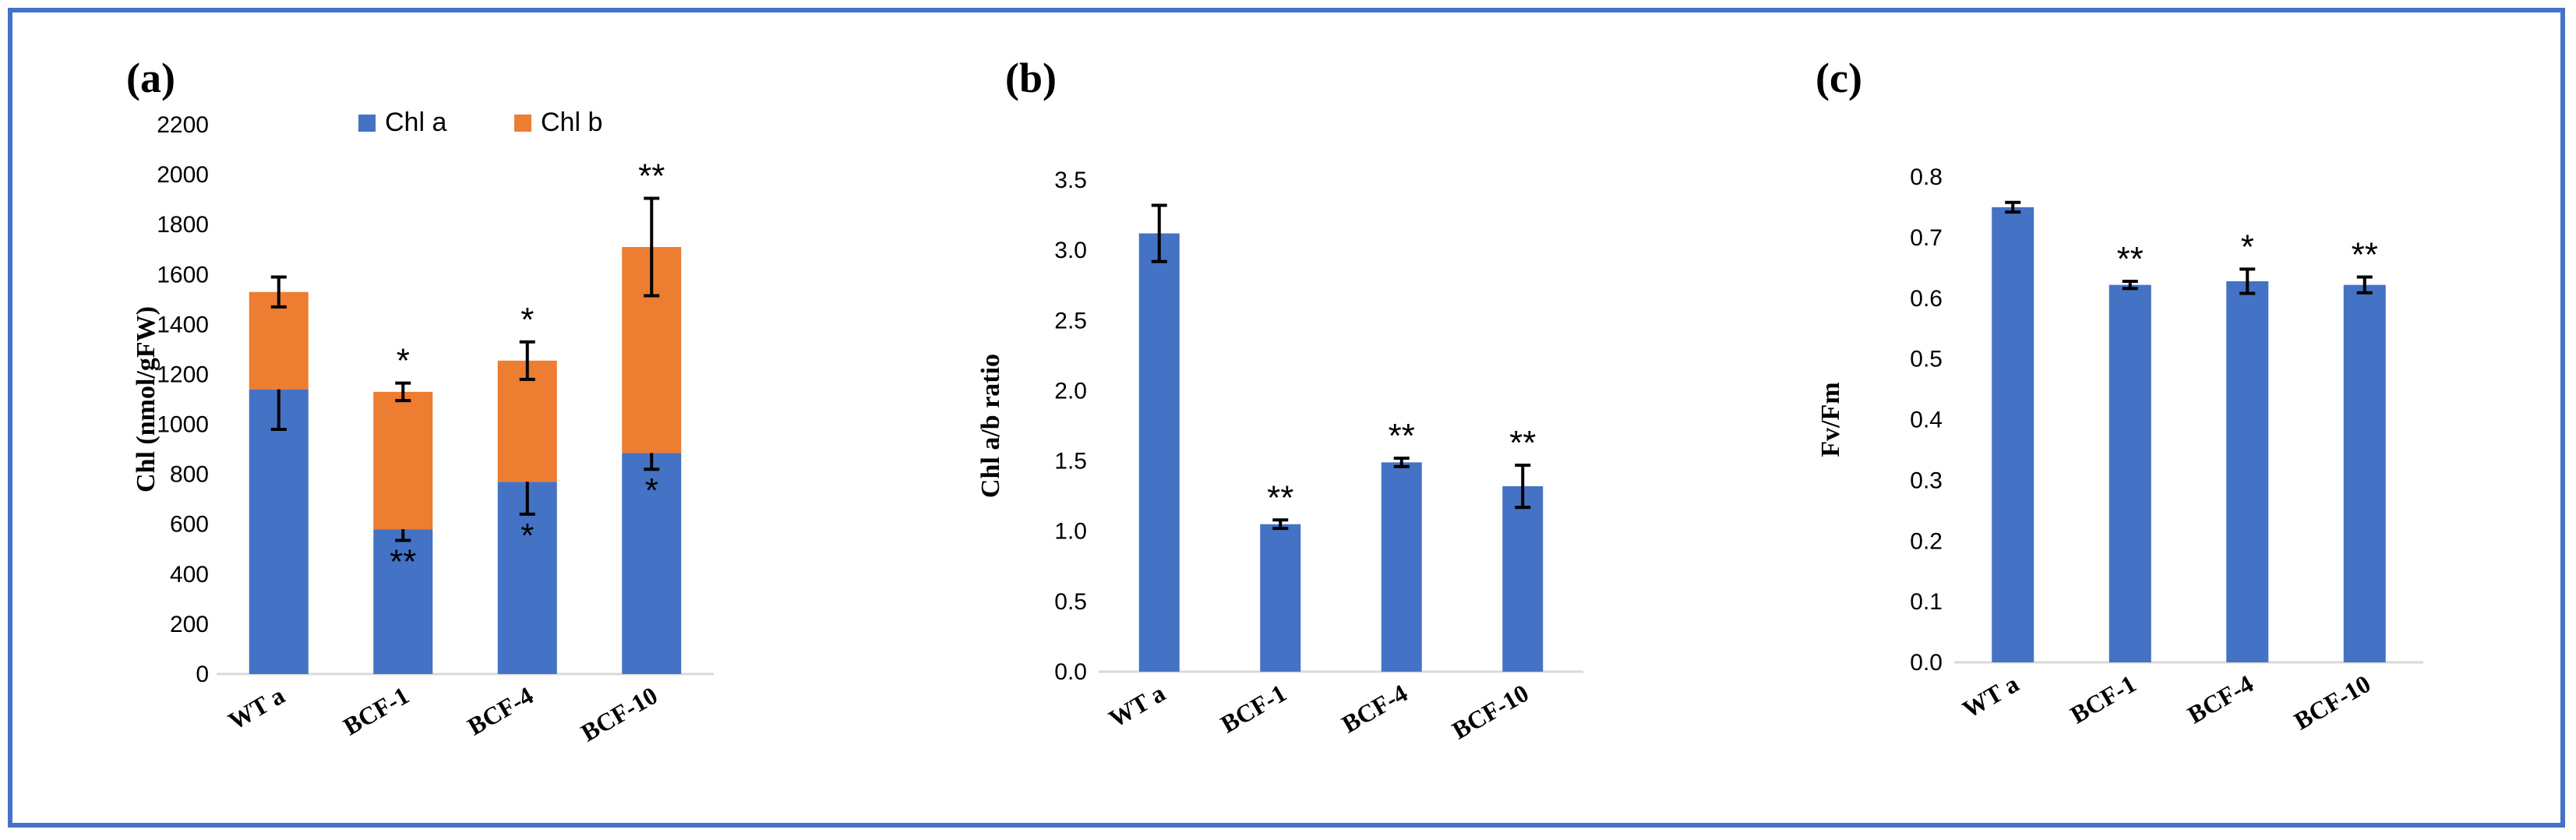  I want to click on y-tick-label: 0.1, so click(1926, 602).